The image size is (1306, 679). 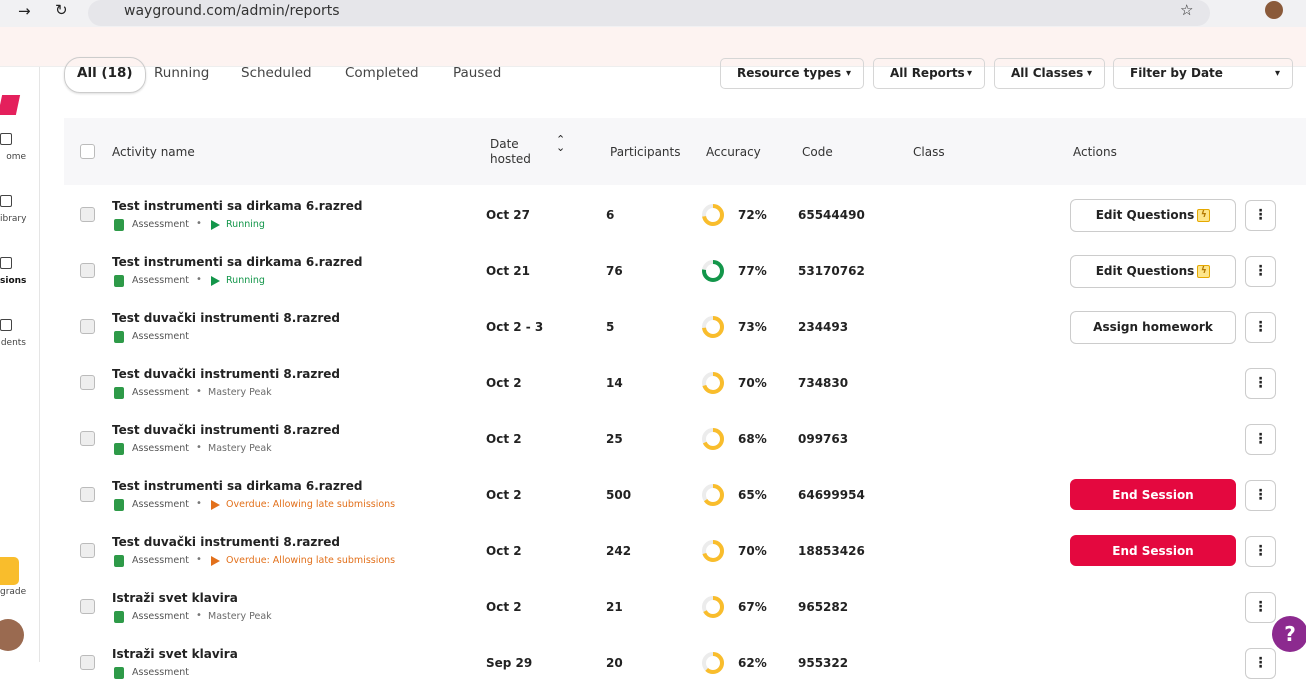 I want to click on sort-icon: ⌃ ⌄, so click(x=561, y=143).